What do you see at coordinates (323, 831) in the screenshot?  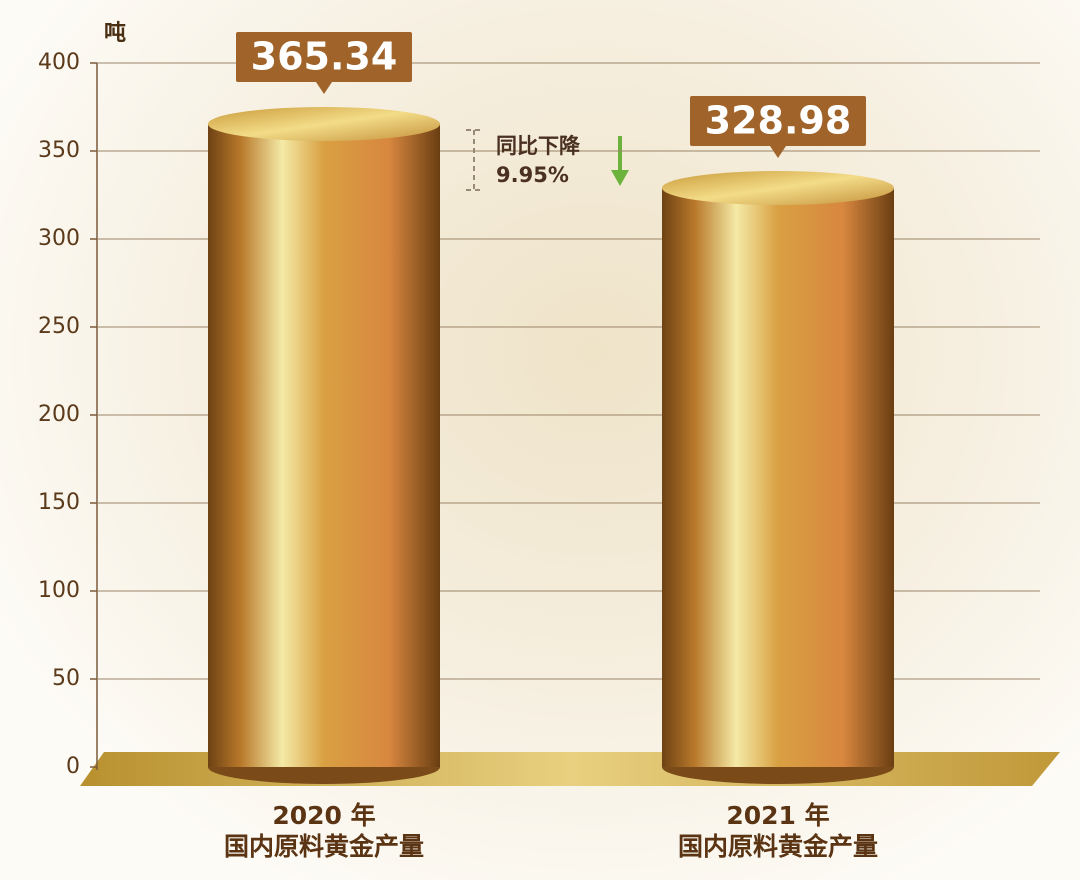 I see `x-tick-label: 2020 年 国内原料黄金产量` at bounding box center [323, 831].